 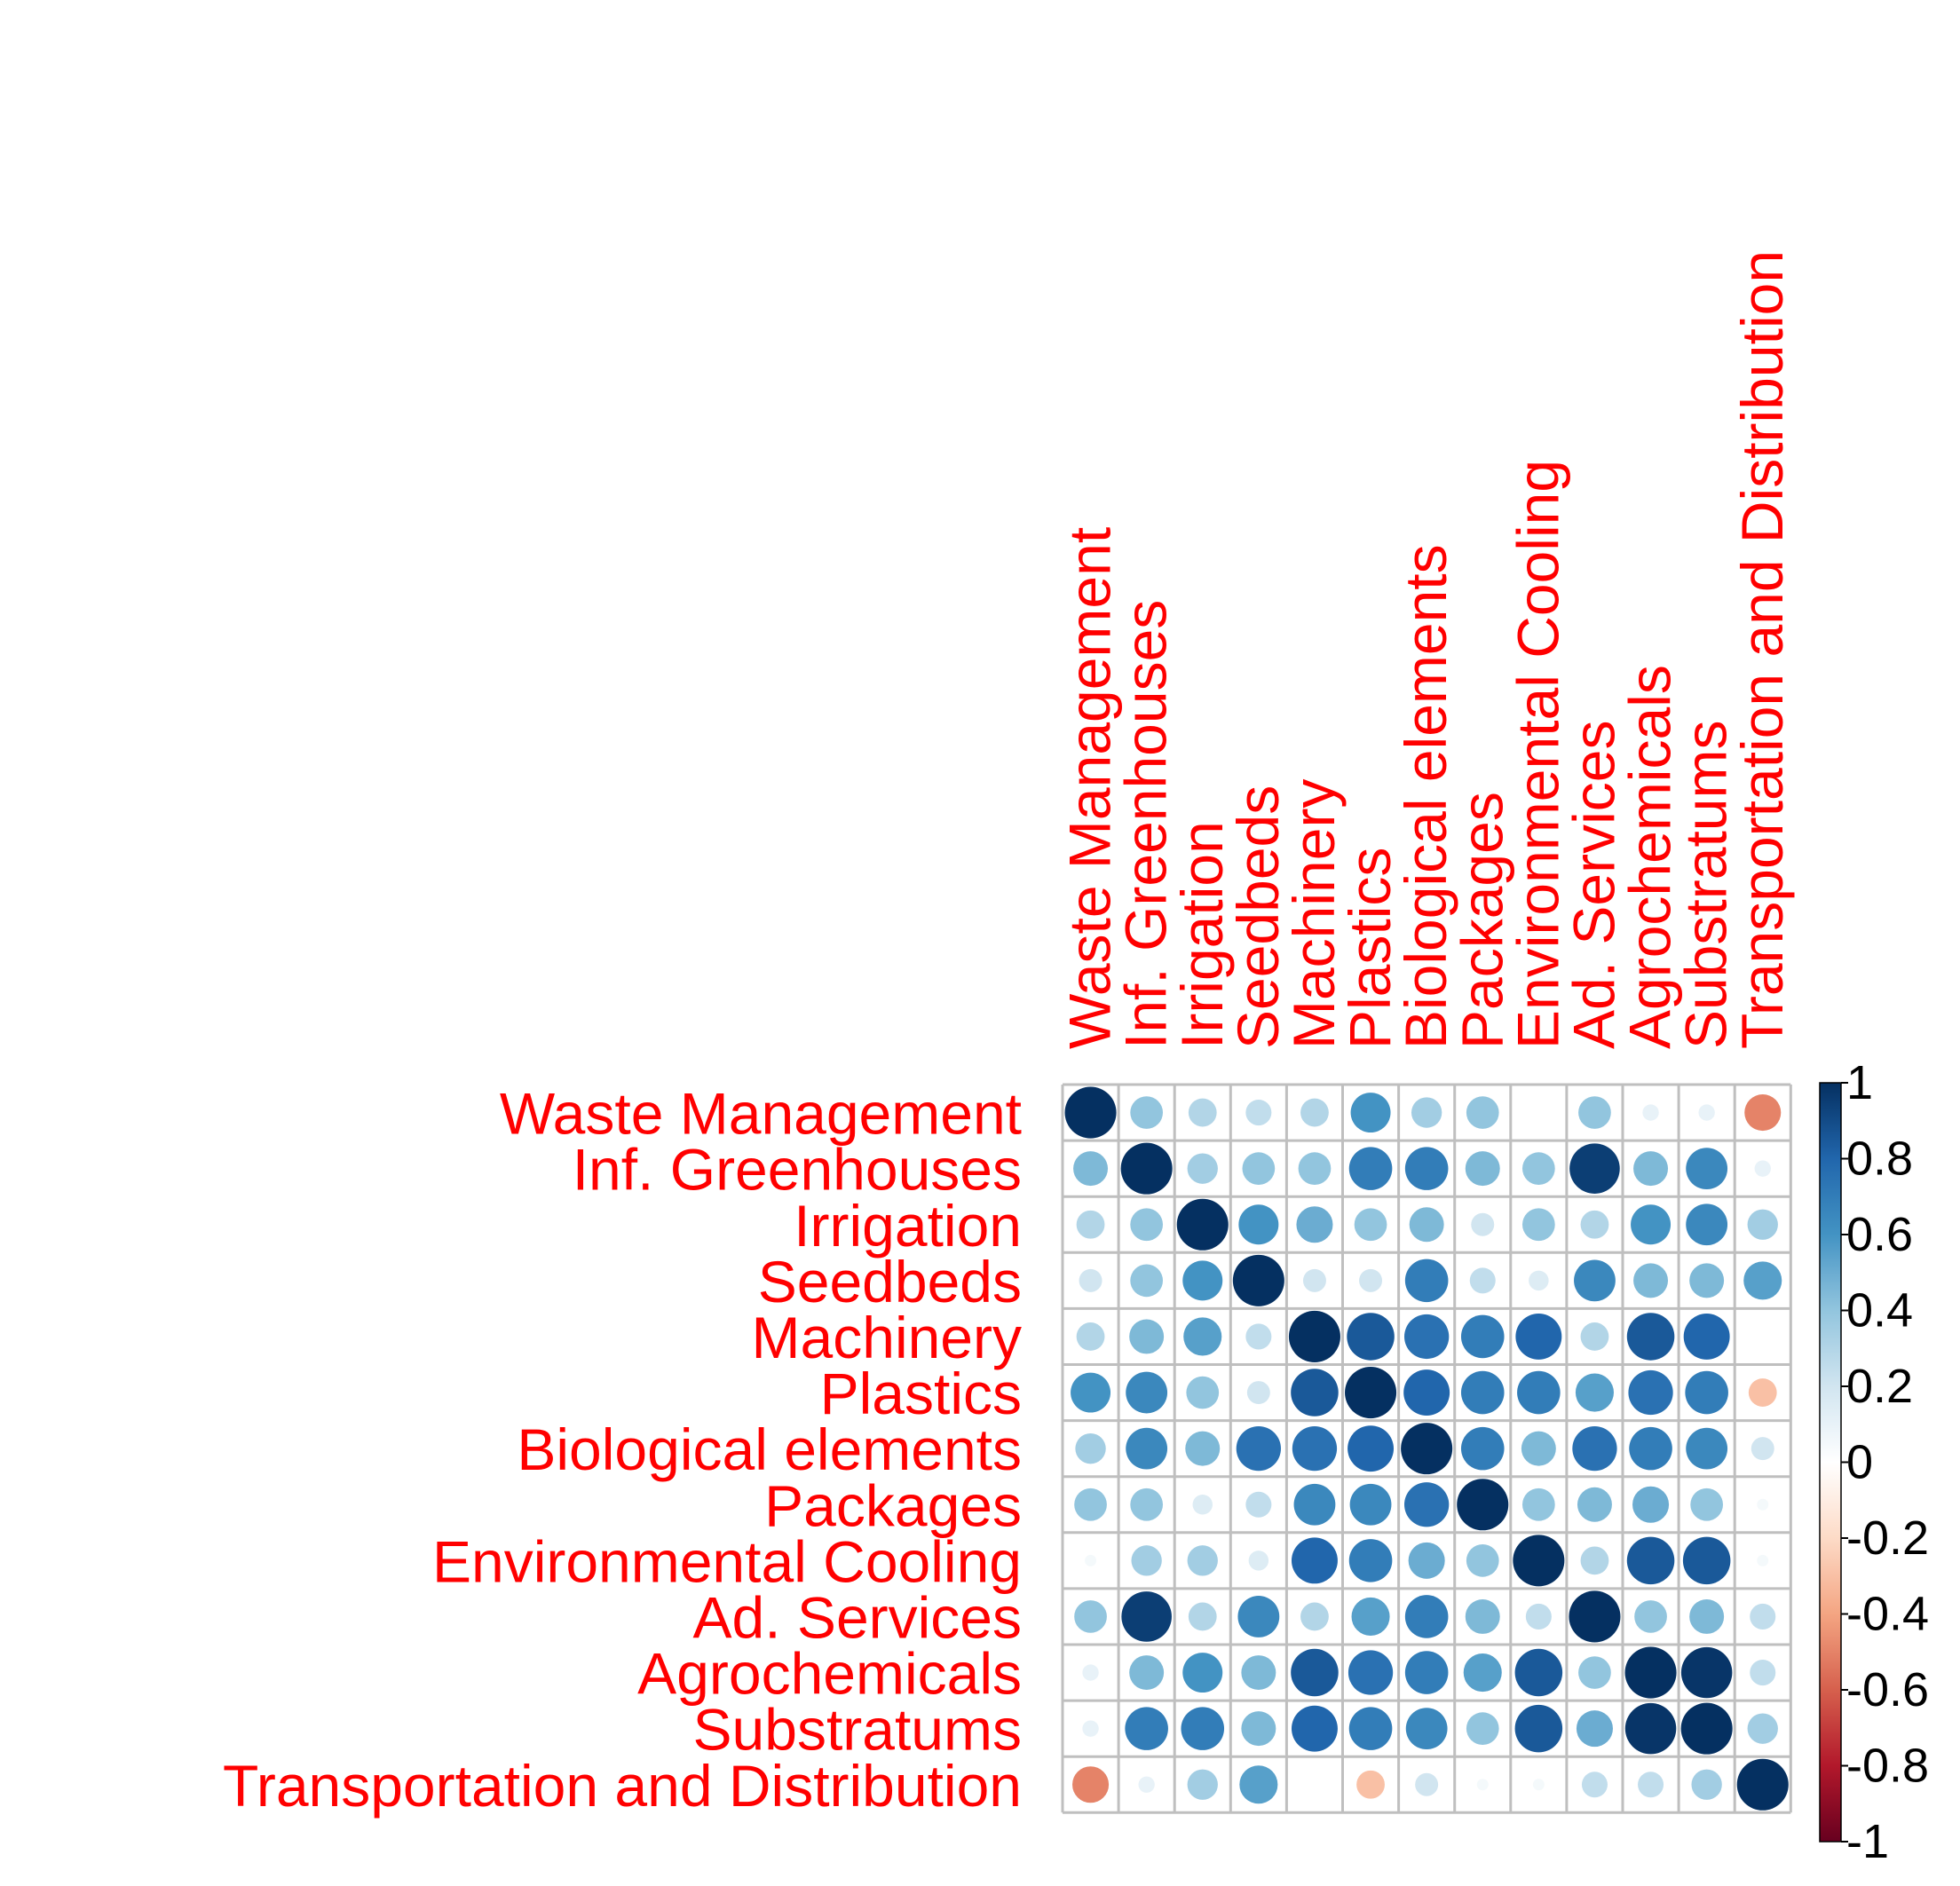 What do you see at coordinates (829, 1674) in the screenshot?
I see `row-label: Agrochemicals` at bounding box center [829, 1674].